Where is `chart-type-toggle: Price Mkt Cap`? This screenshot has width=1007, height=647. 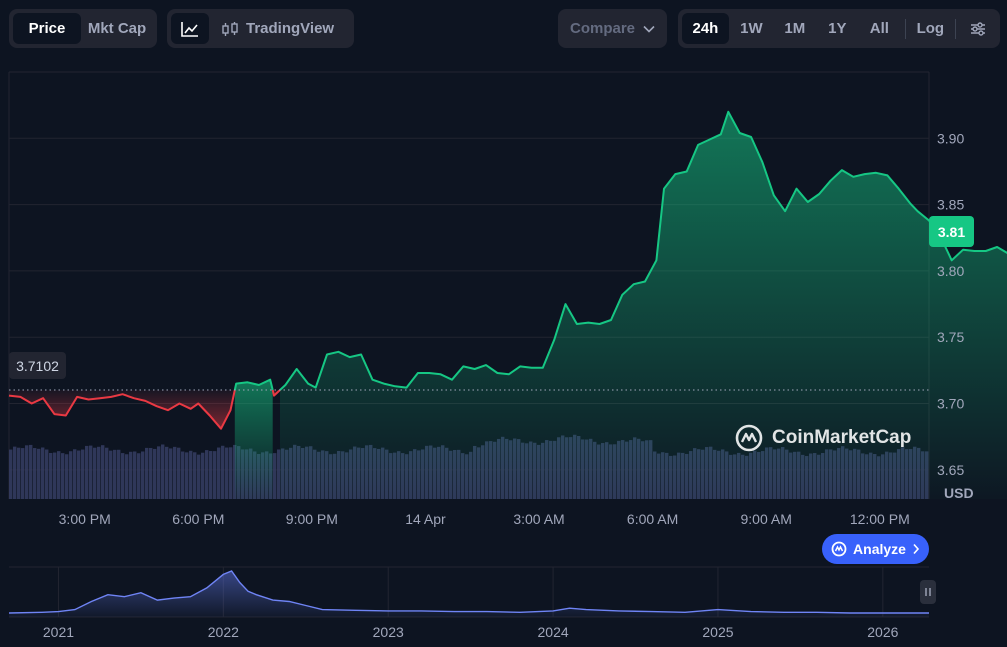 chart-type-toggle: Price Mkt Cap is located at coordinates (83, 28).